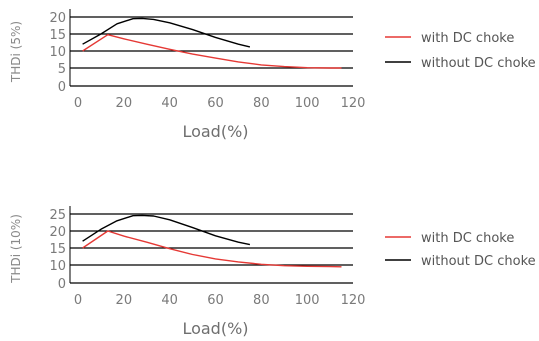 The height and width of the screenshot is (341, 539). Describe the element at coordinates (62, 69) in the screenshot. I see `y-tick-label: 5` at that location.